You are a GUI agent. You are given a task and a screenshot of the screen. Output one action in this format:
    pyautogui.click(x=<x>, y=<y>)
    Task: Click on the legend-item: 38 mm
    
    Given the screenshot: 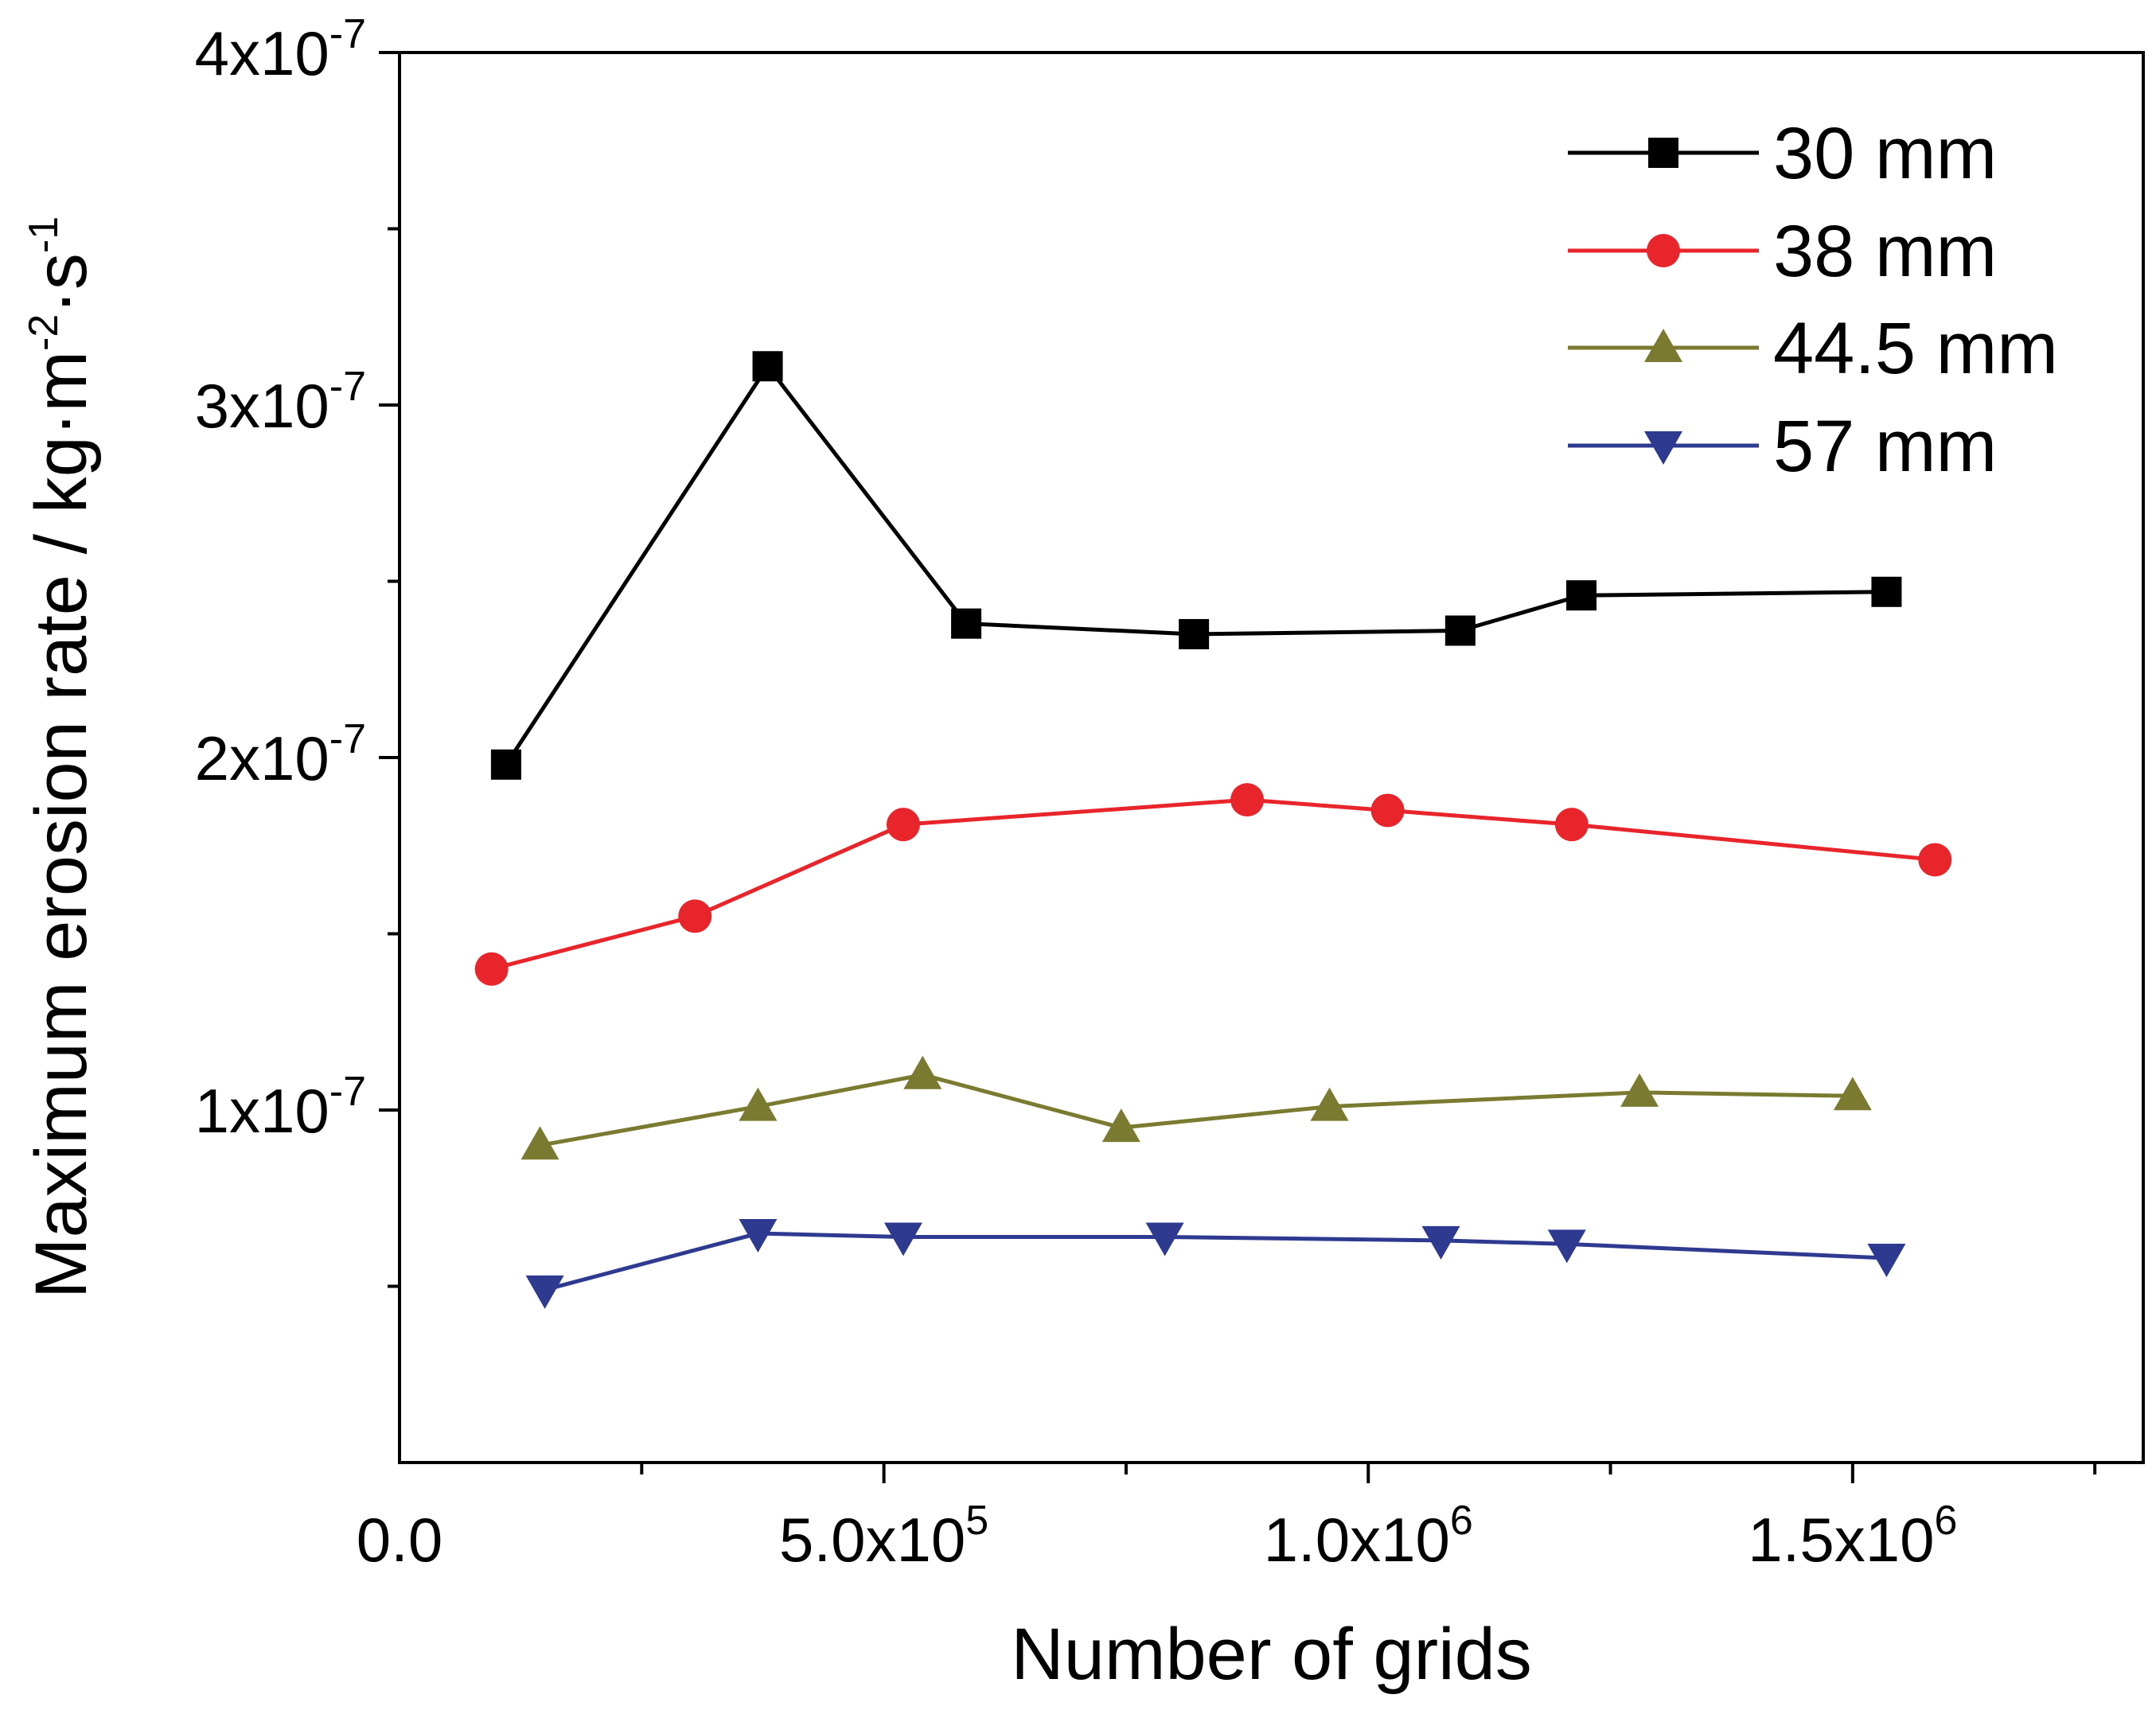 What is the action you would take?
    pyautogui.click(x=1782, y=252)
    